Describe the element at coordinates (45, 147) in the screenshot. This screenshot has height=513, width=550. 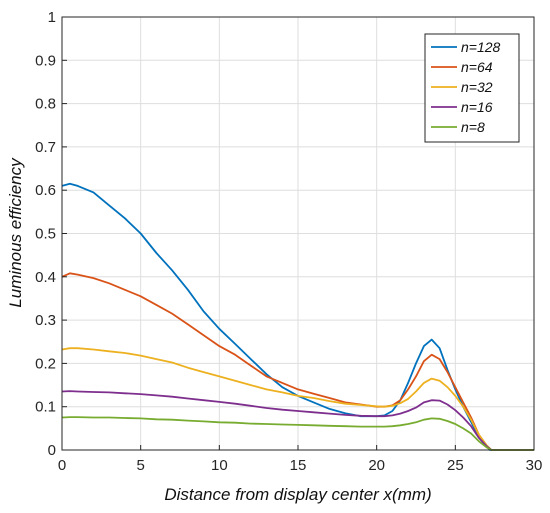
I see `y-tick-label: 0.7` at that location.